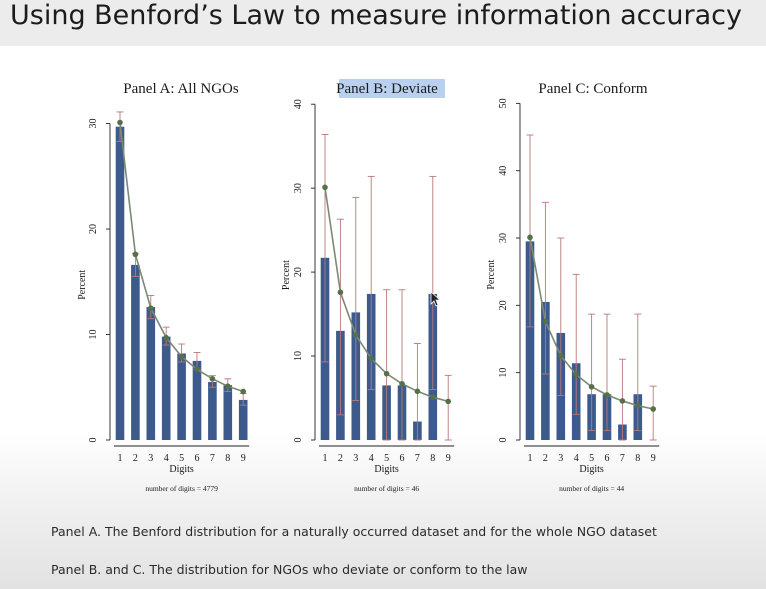  I want to click on digit-count-note: number of digits = 4779, so click(181, 488).